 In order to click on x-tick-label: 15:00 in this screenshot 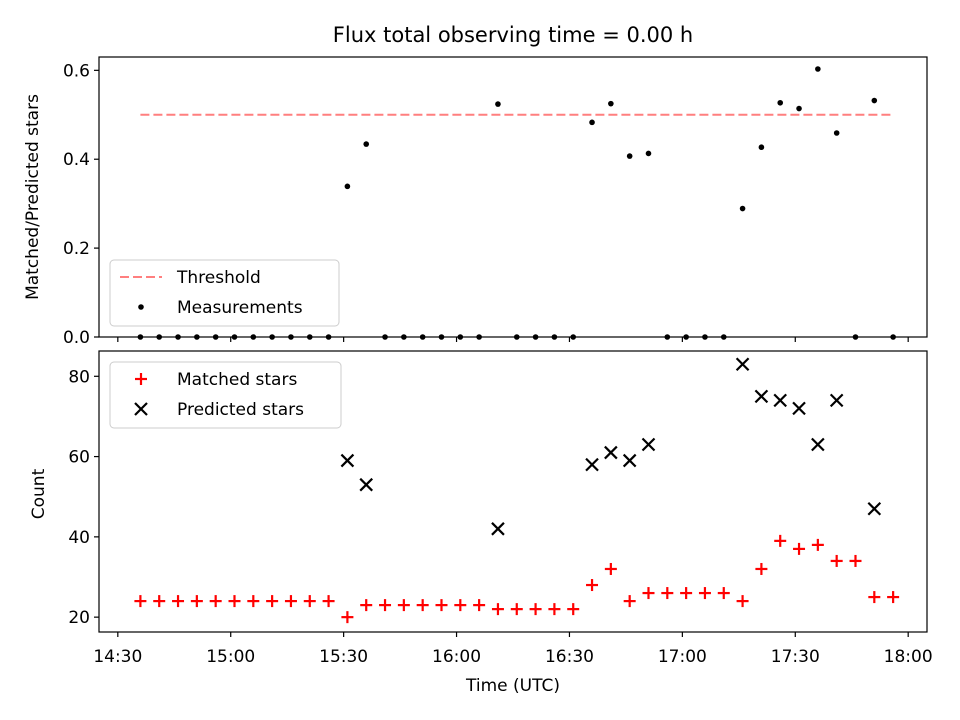, I will do `click(230, 657)`.